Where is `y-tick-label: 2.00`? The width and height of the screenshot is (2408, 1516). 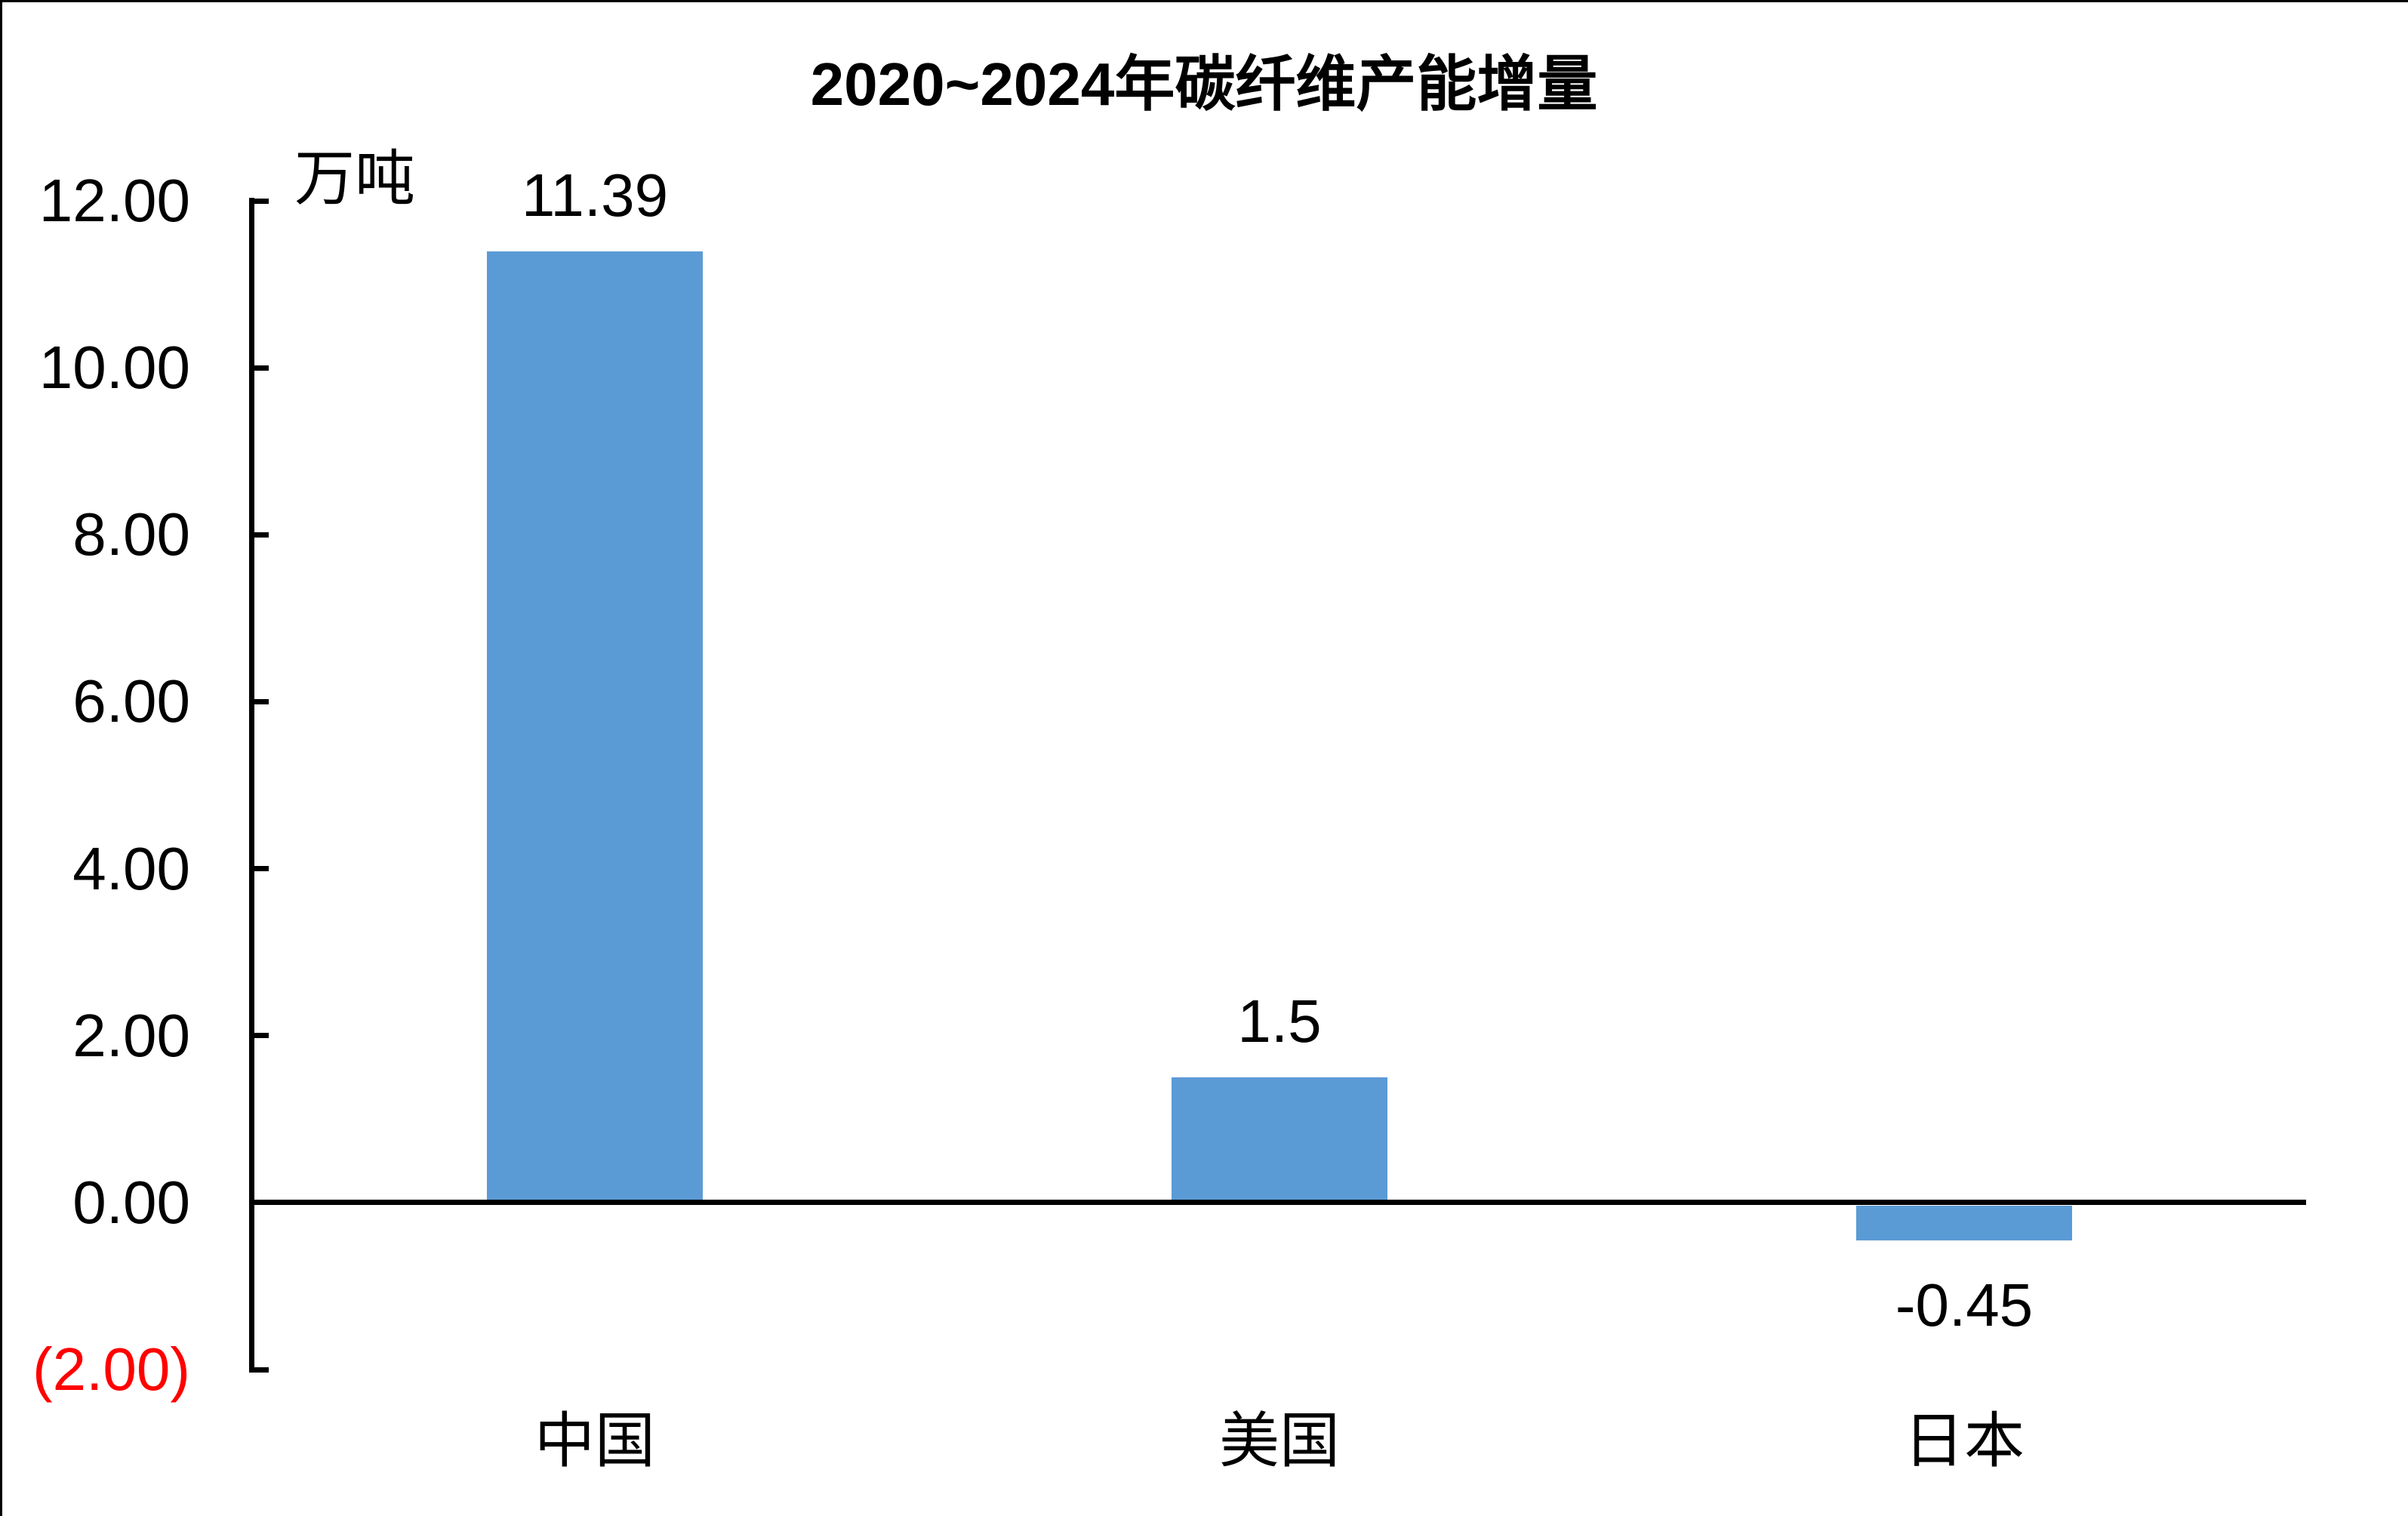 y-tick-label: 2.00 is located at coordinates (131, 1035).